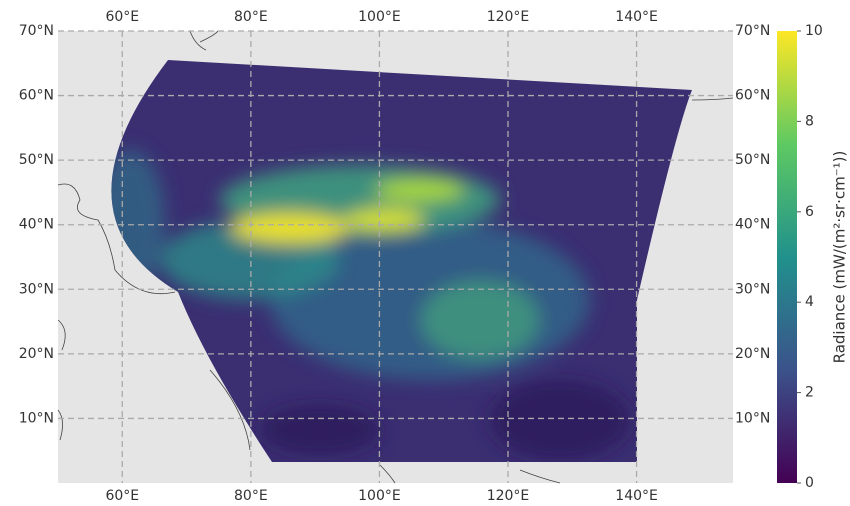  I want to click on colorbar-tick-label: 4, so click(809, 302).